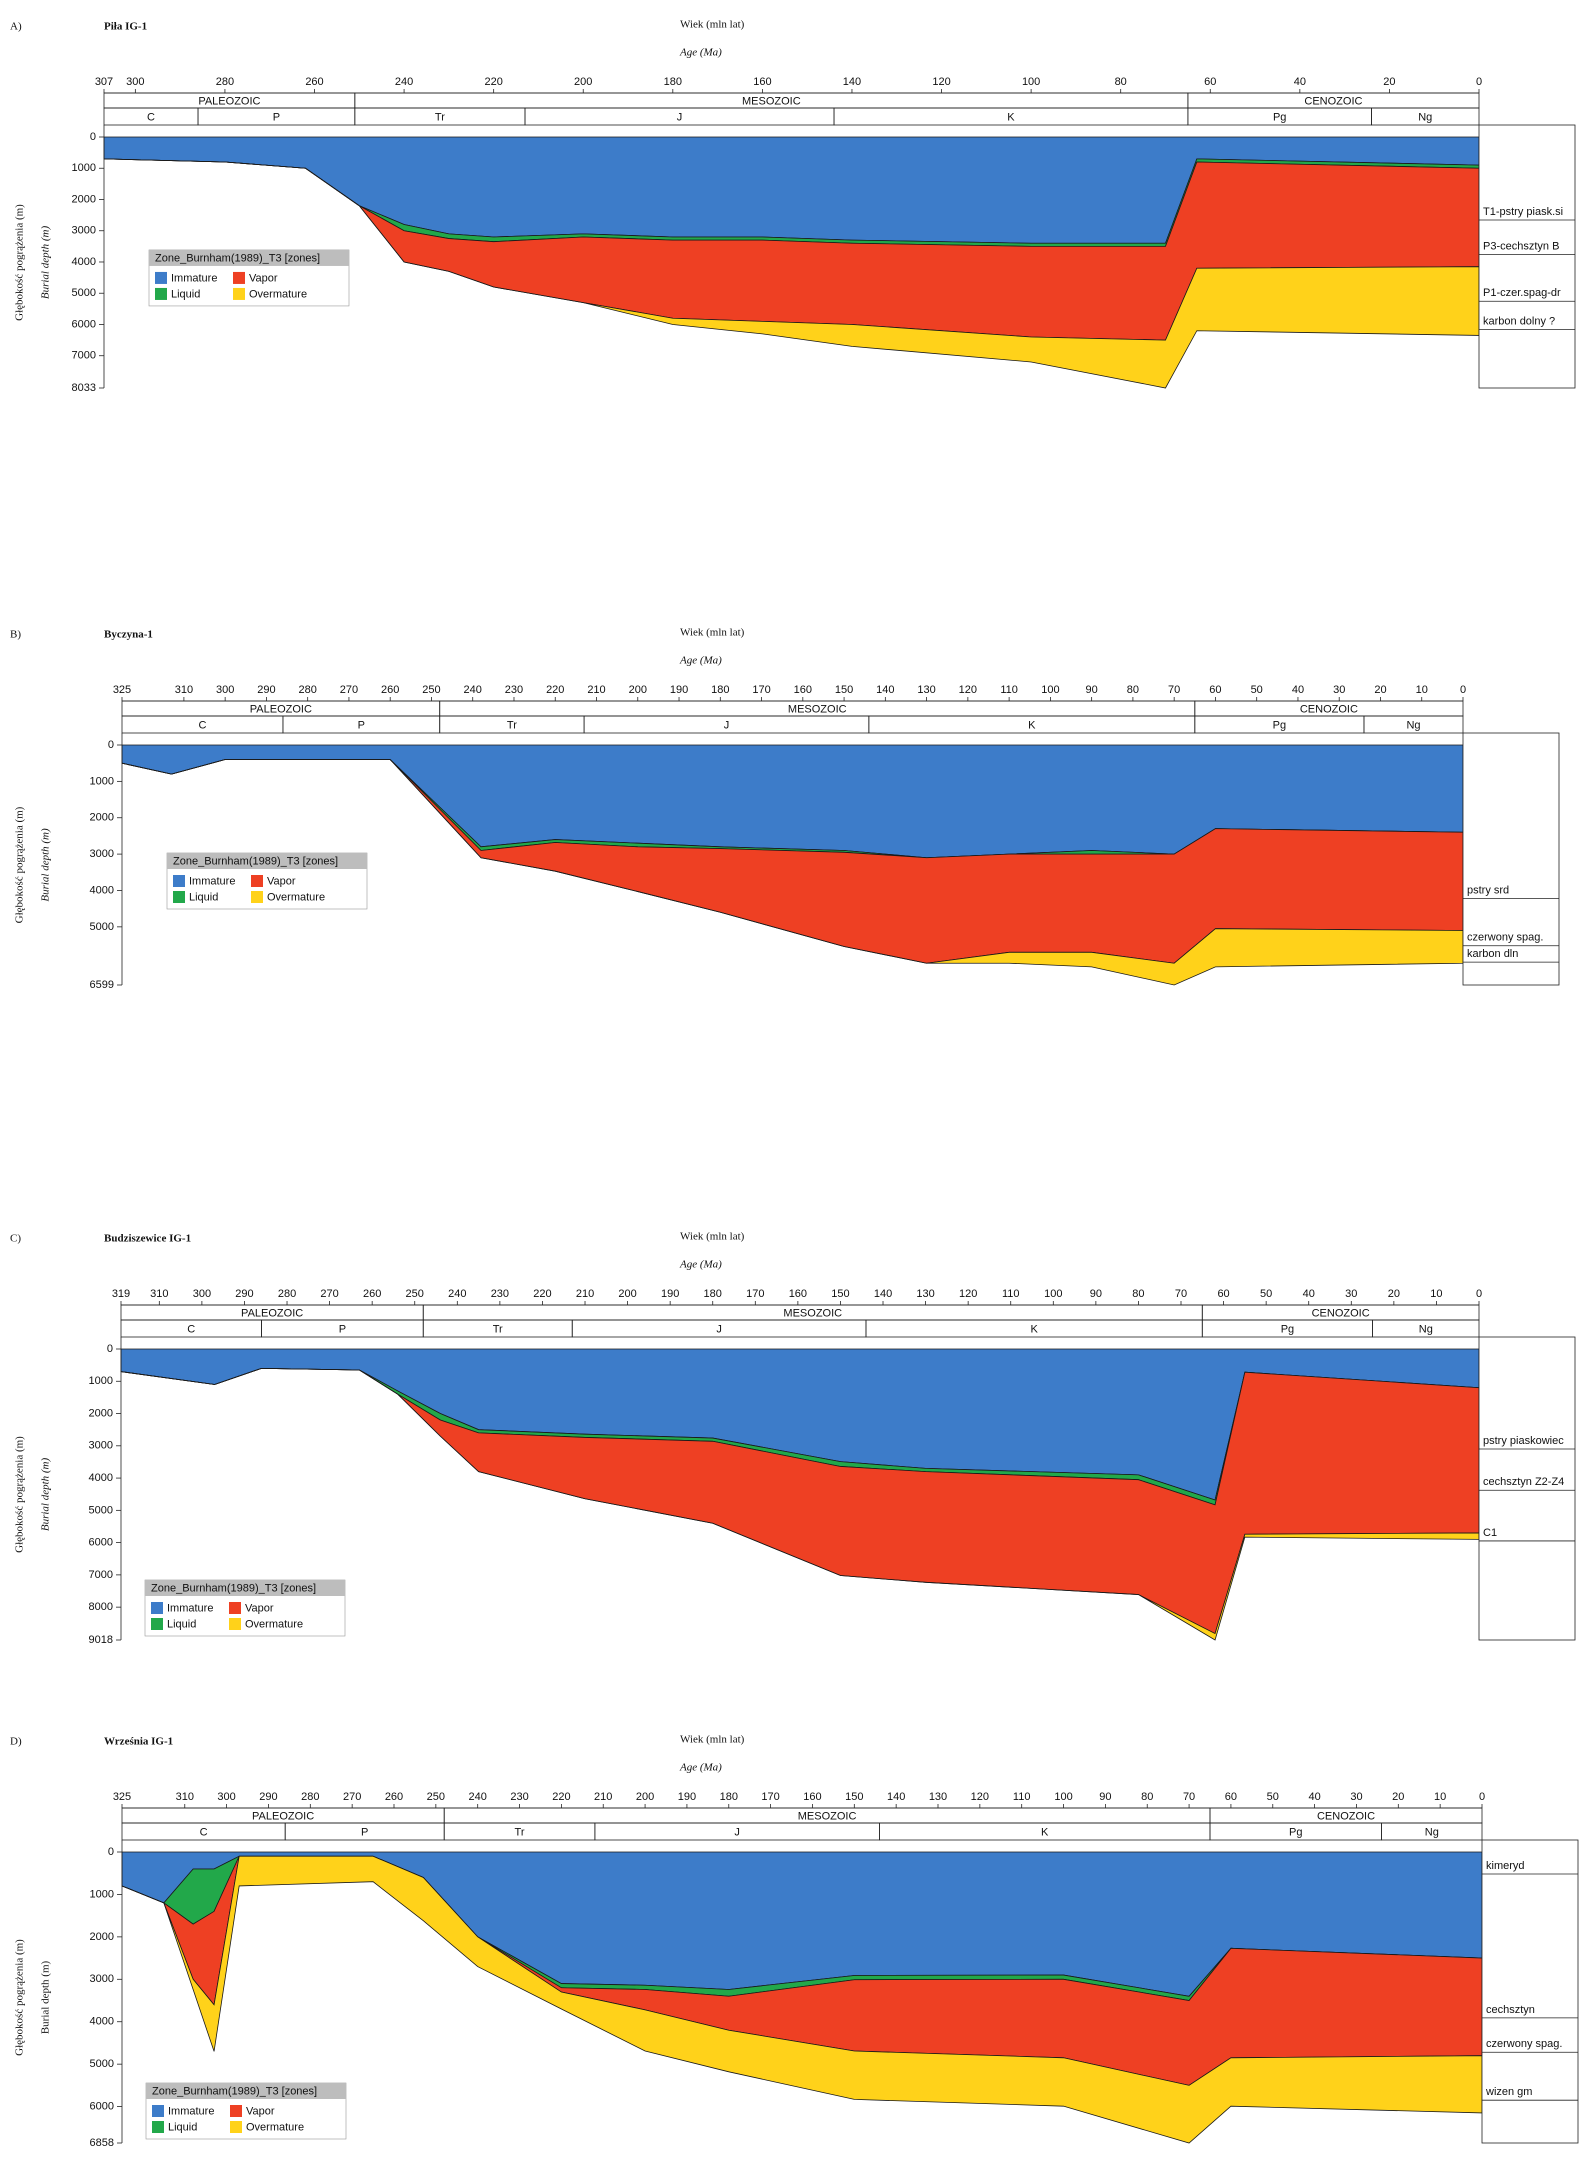 The height and width of the screenshot is (2158, 1591). What do you see at coordinates (1389, 82) in the screenshot?
I see `x-tick-label: 20` at bounding box center [1389, 82].